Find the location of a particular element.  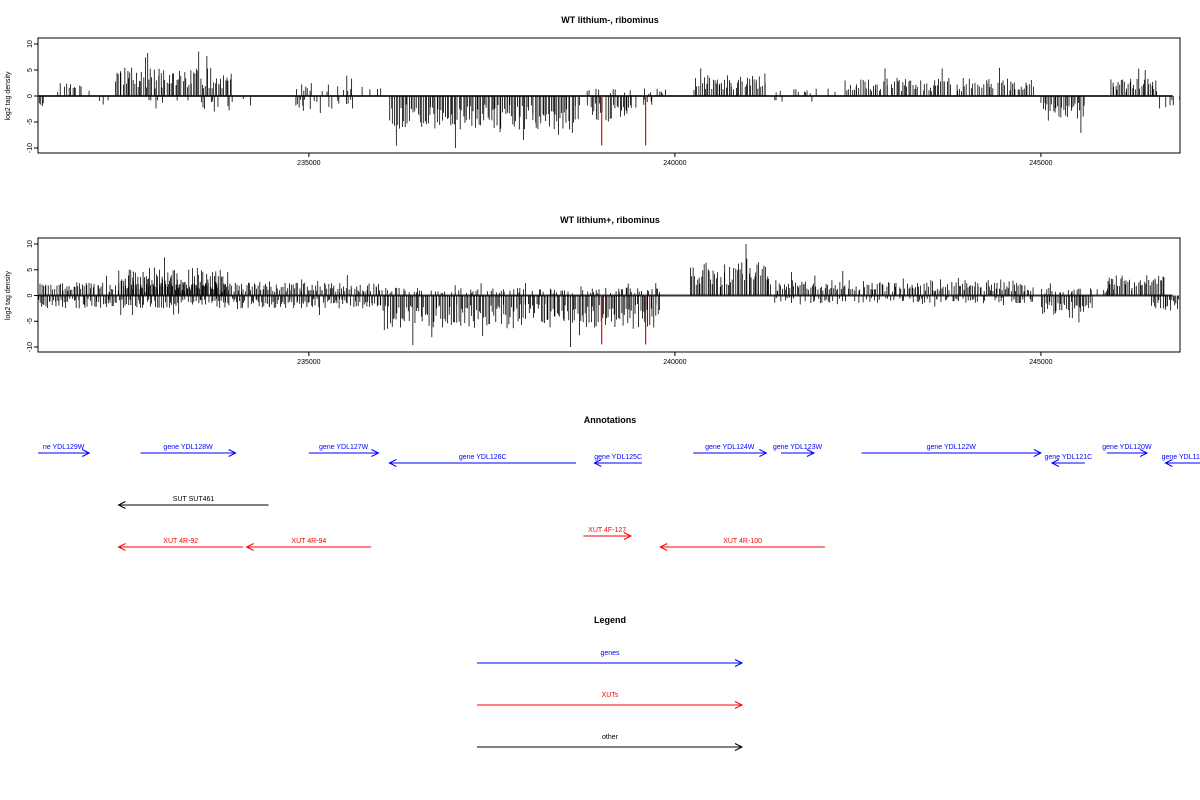

feature-label: gene YDL120W is located at coordinates (1127, 447).